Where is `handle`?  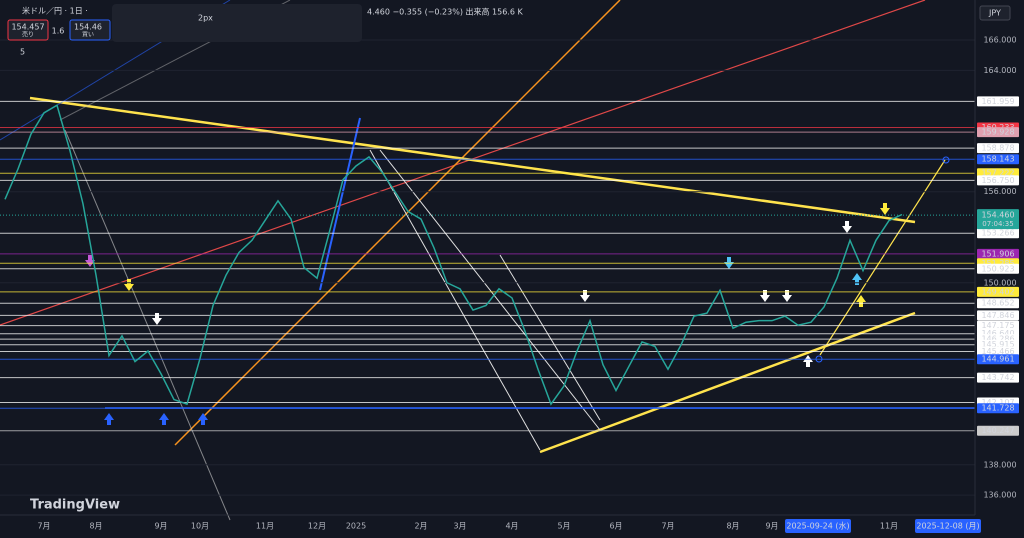 handle is located at coordinates (946, 160).